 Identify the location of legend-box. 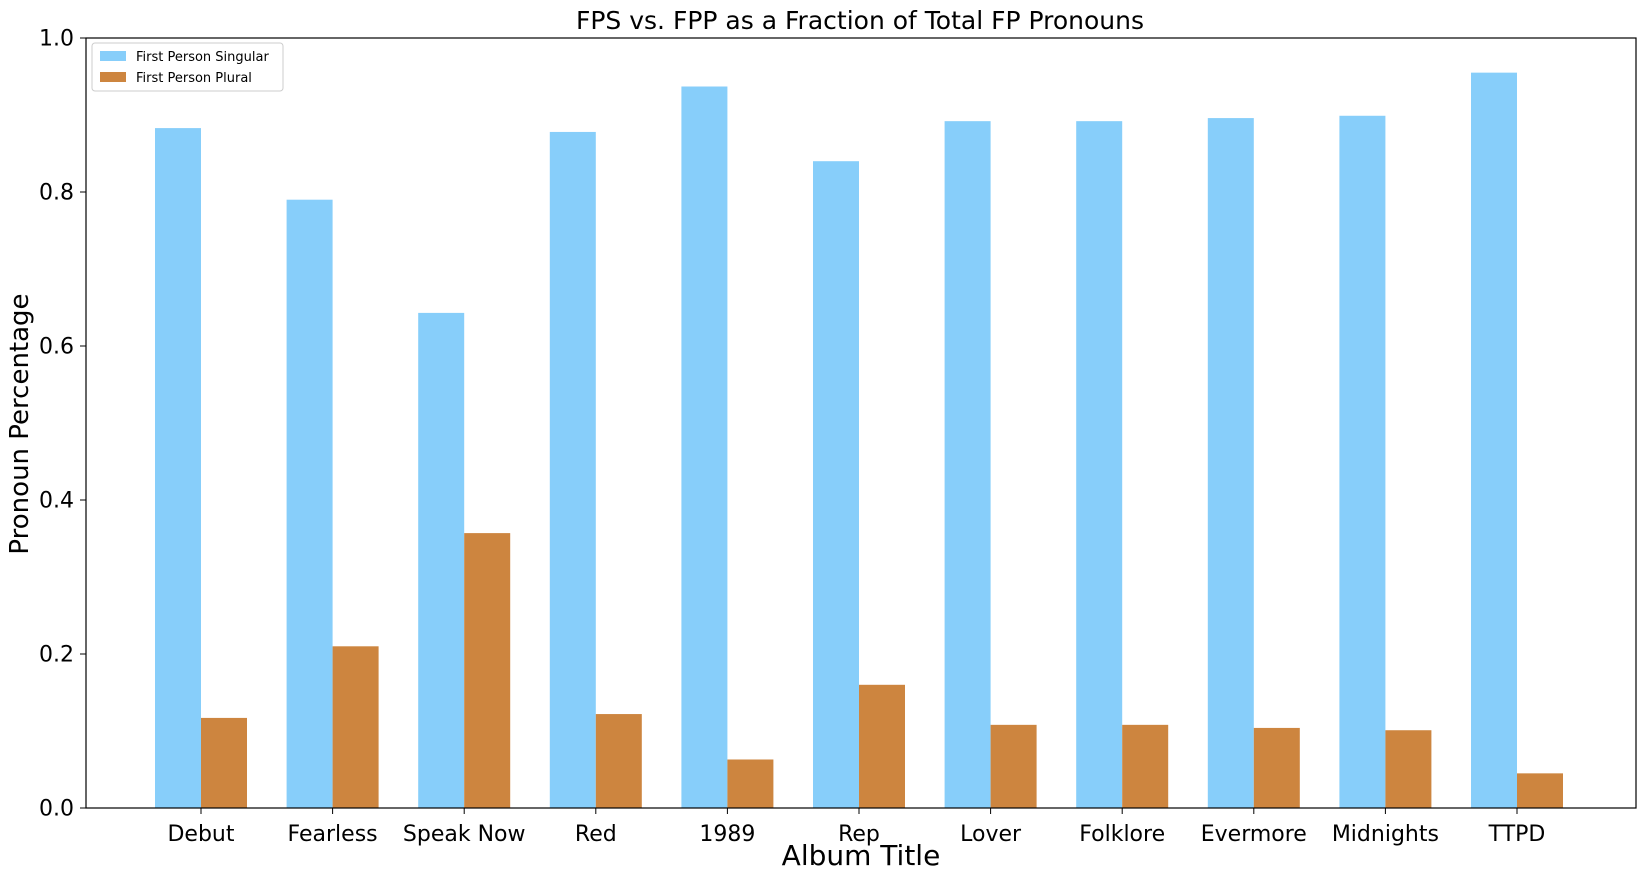
(187, 67).